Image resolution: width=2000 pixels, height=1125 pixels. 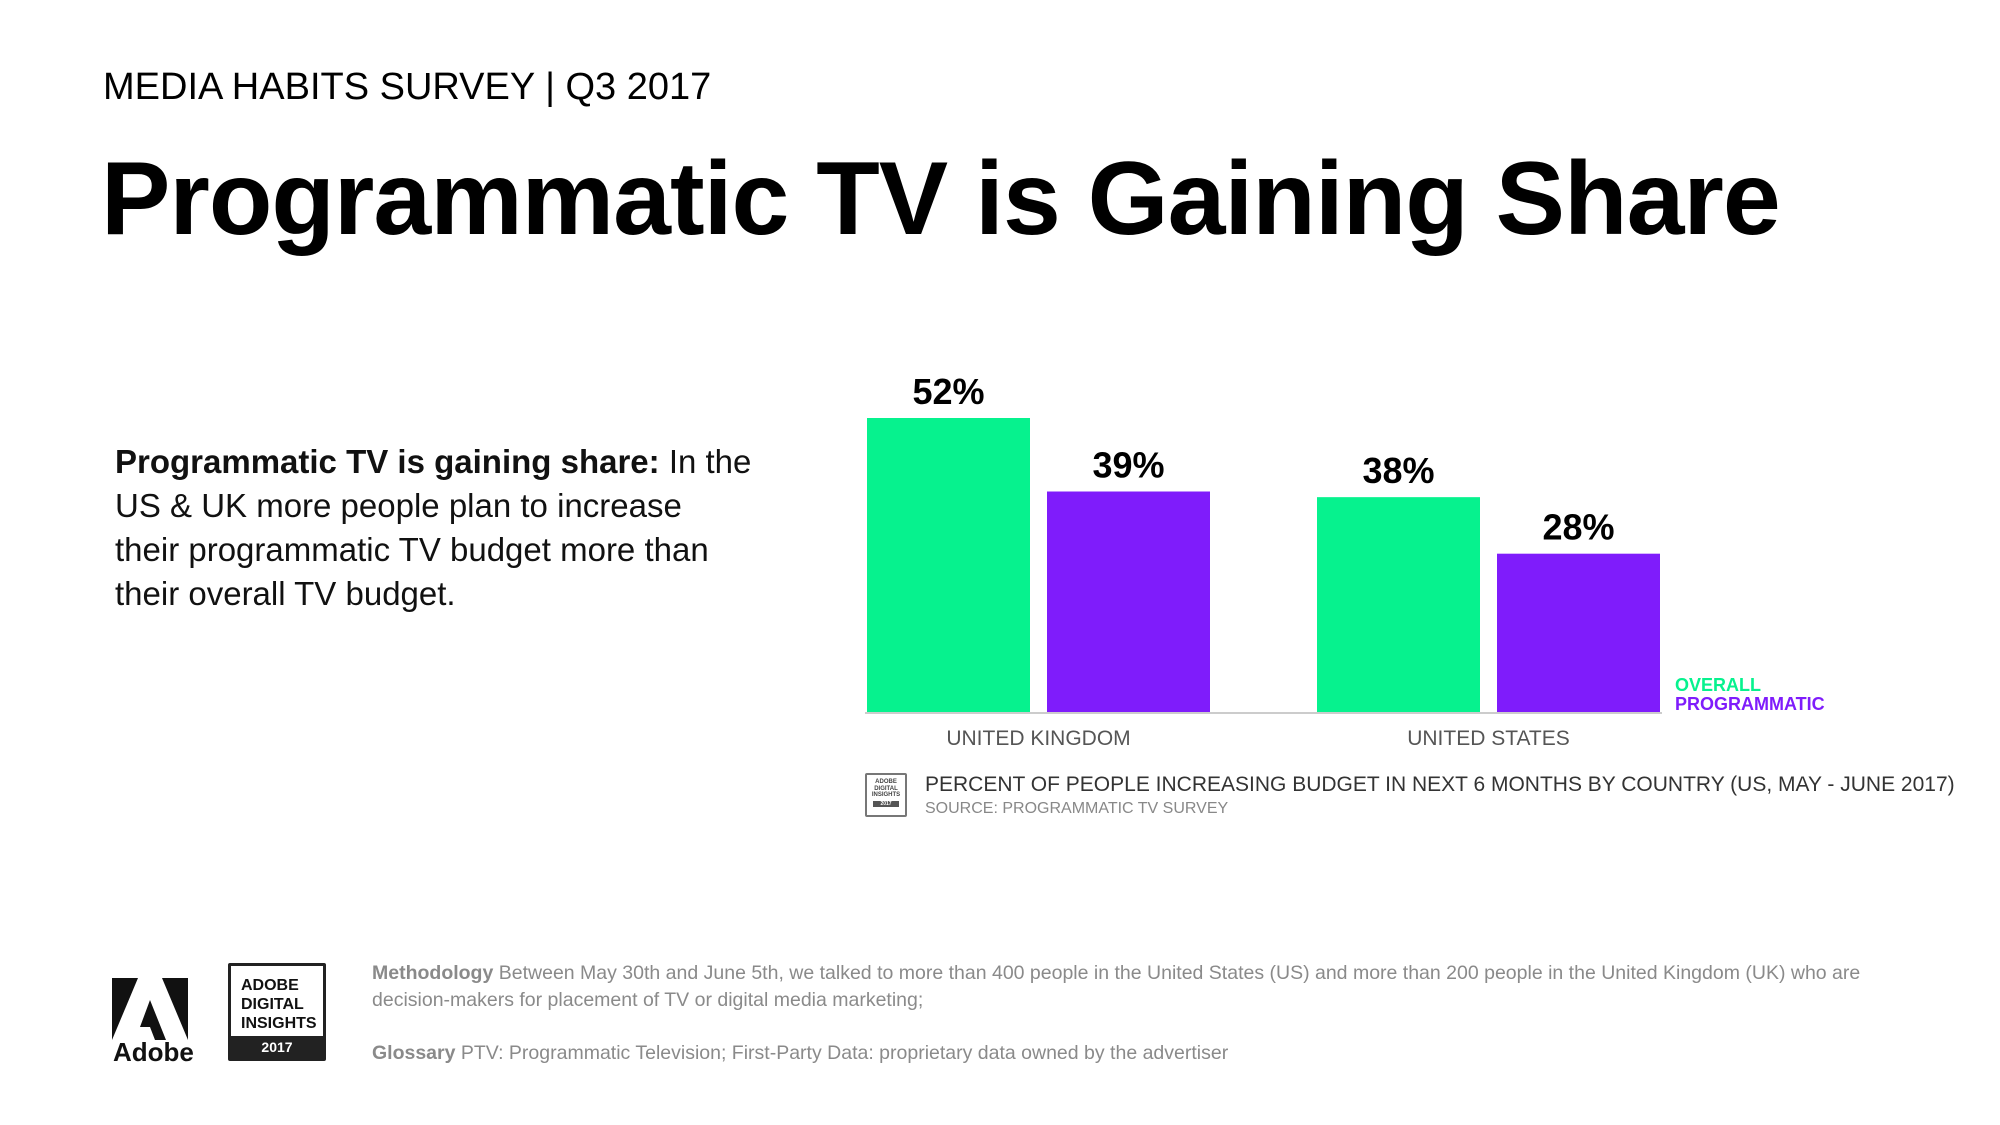 What do you see at coordinates (1398, 470) in the screenshot?
I see `value-label-overall-united-states: 38%` at bounding box center [1398, 470].